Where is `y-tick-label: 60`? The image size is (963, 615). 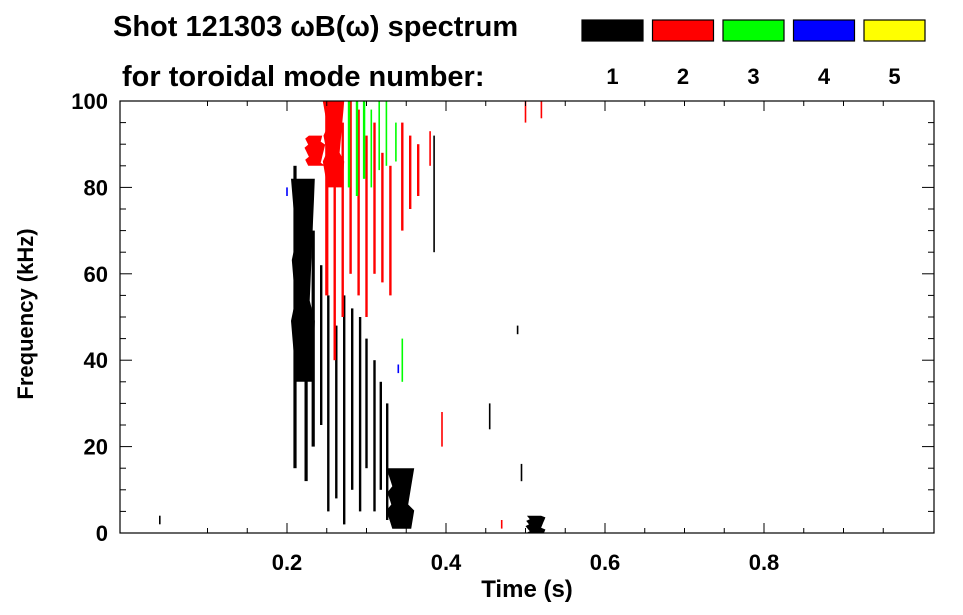
y-tick-label: 60 is located at coordinates (96, 274).